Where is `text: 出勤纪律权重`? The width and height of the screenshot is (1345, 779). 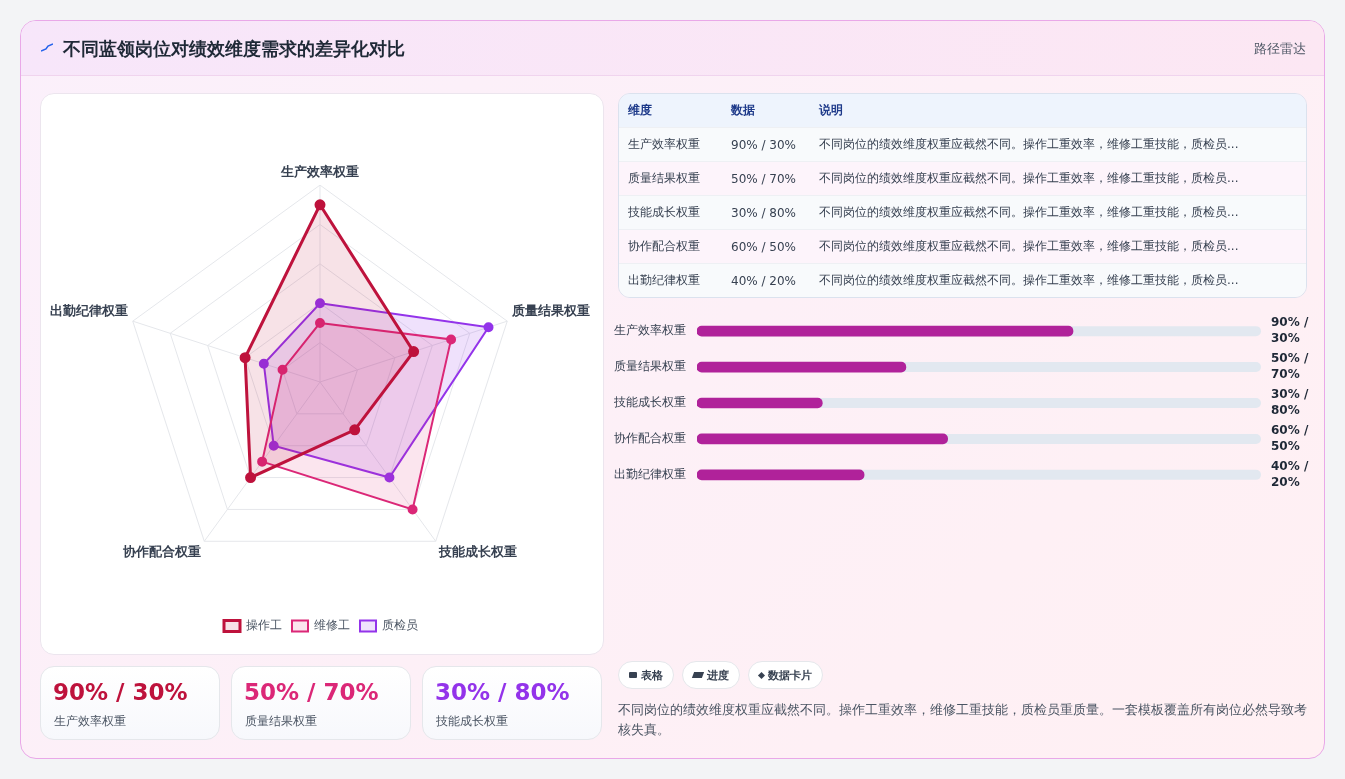
text: 出勤纪律权重 is located at coordinates (664, 280).